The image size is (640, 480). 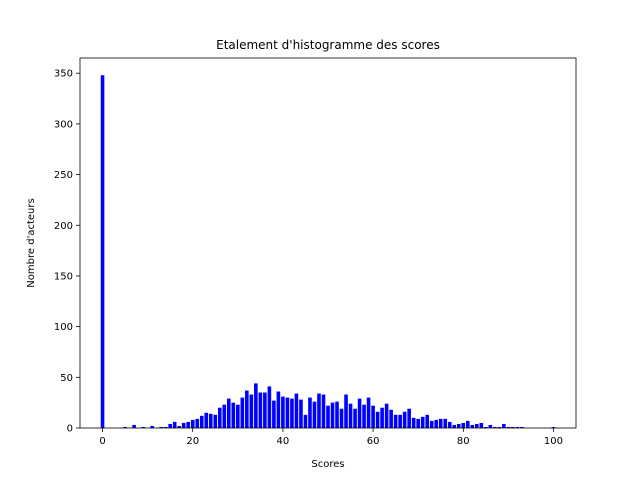 What do you see at coordinates (283, 441) in the screenshot?
I see `x-tick-label: 40` at bounding box center [283, 441].